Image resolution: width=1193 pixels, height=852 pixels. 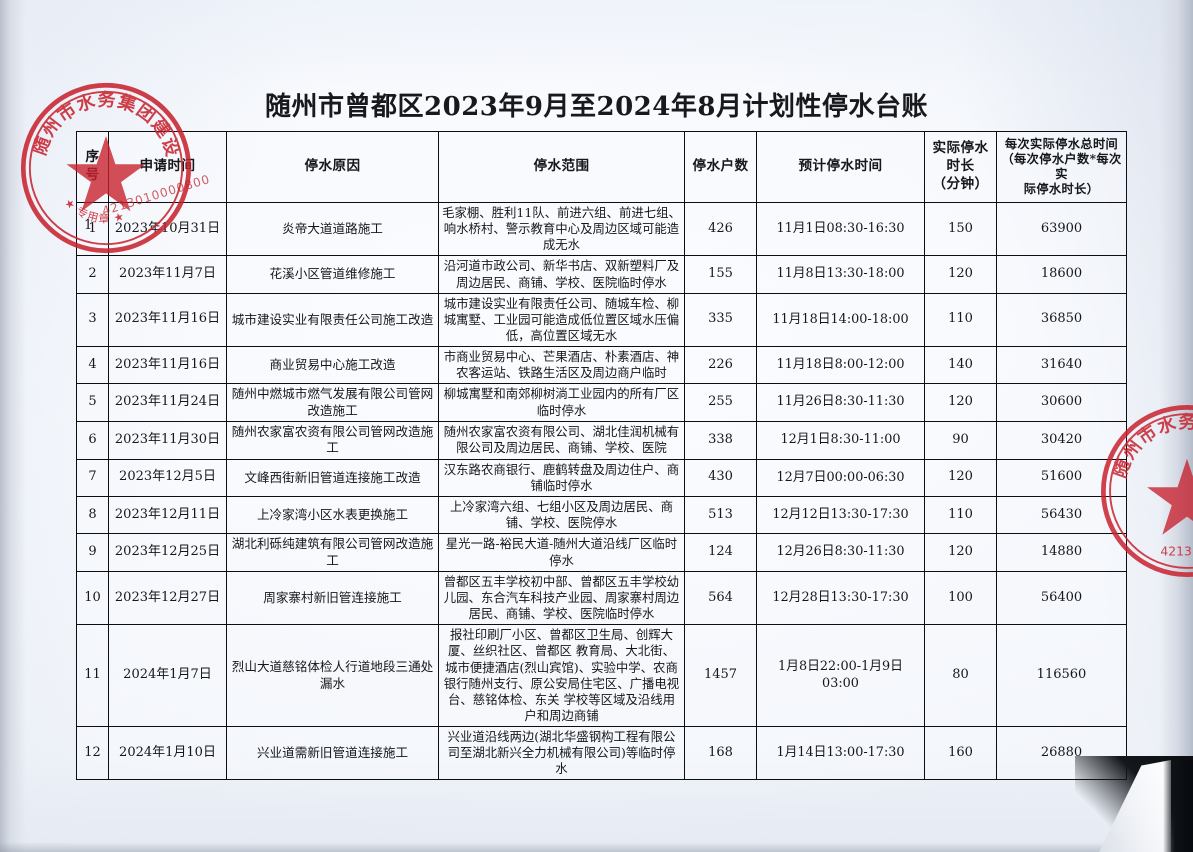 What do you see at coordinates (720, 402) in the screenshot?
I see `row-households: 255` at bounding box center [720, 402].